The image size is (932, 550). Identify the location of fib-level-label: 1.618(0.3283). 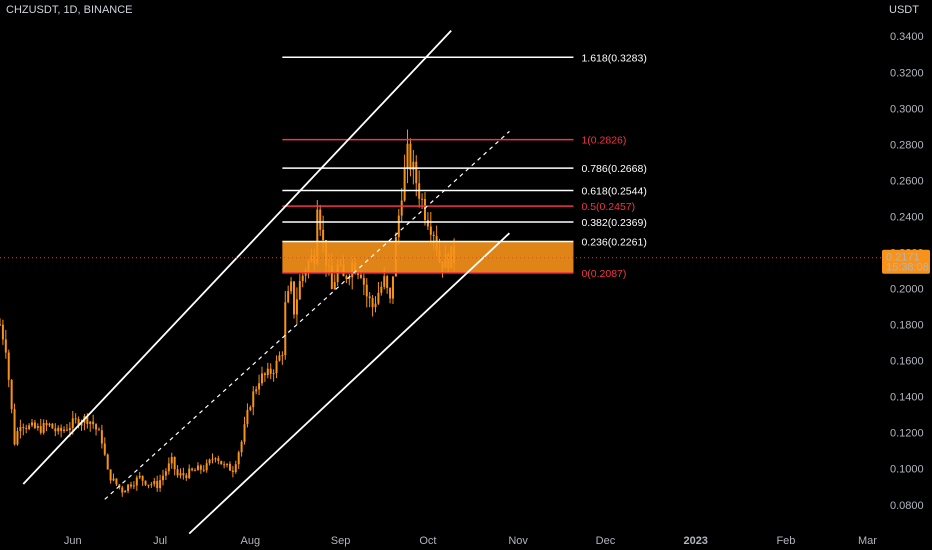
(613, 58).